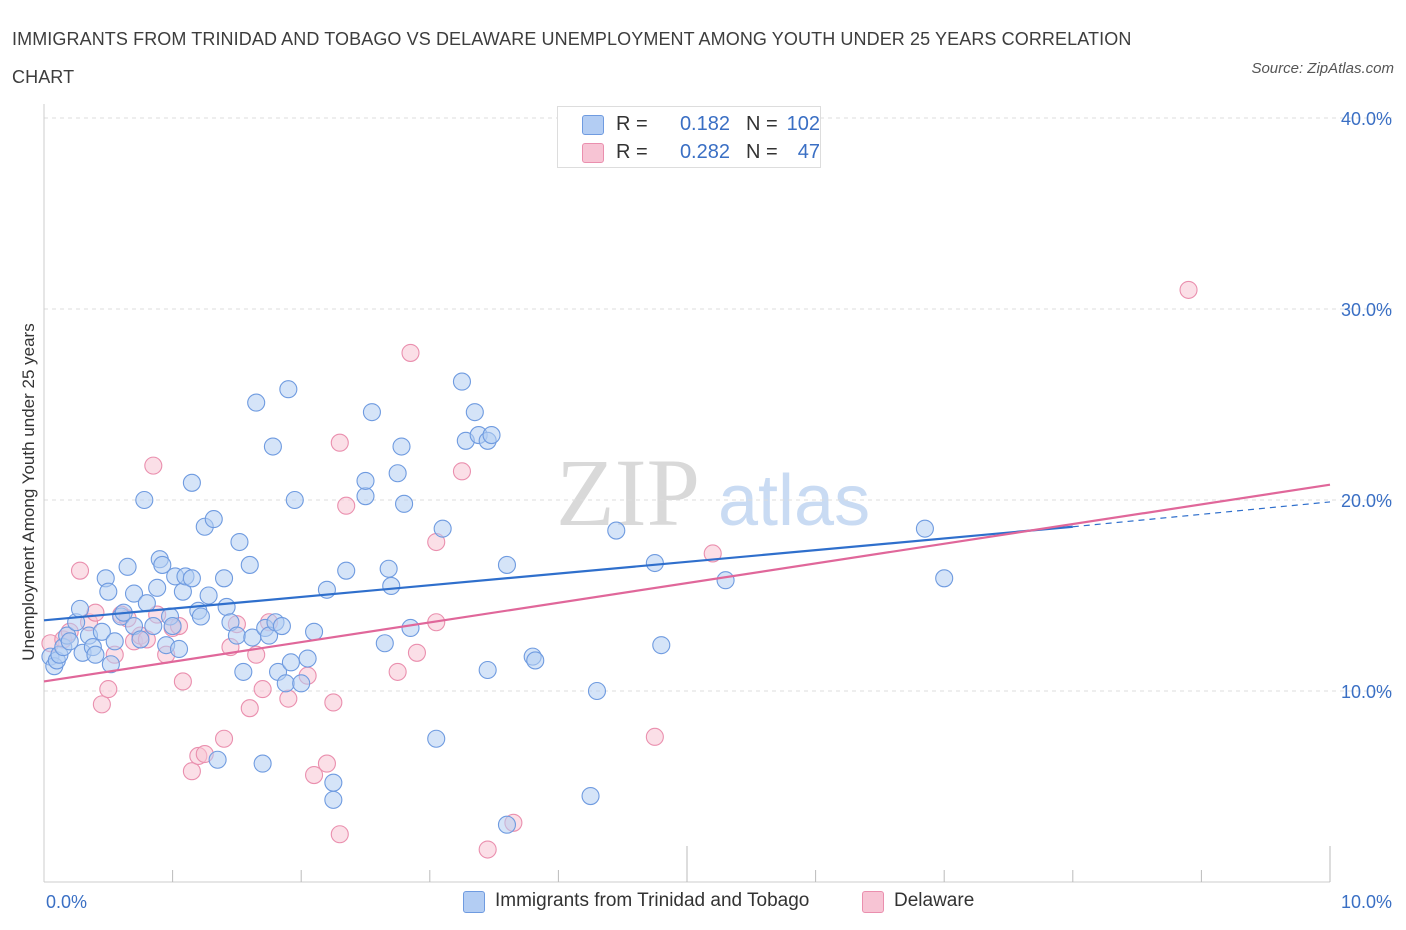 The height and width of the screenshot is (930, 1406). What do you see at coordinates (1366, 902) in the screenshot?
I see `x-tick-label-max: 10.0%` at bounding box center [1366, 902].